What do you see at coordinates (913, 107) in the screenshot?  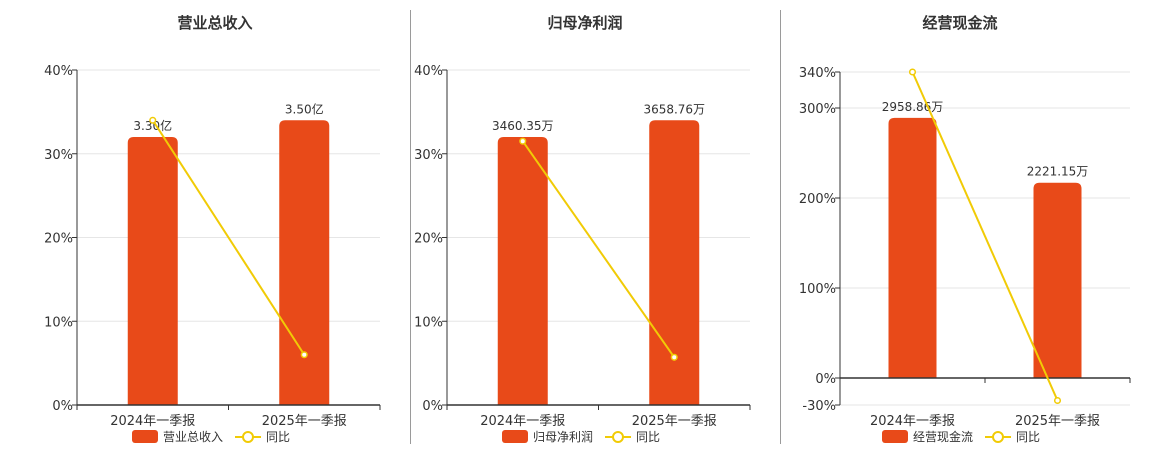 I see `bar-data-label: 2958.86万` at bounding box center [913, 107].